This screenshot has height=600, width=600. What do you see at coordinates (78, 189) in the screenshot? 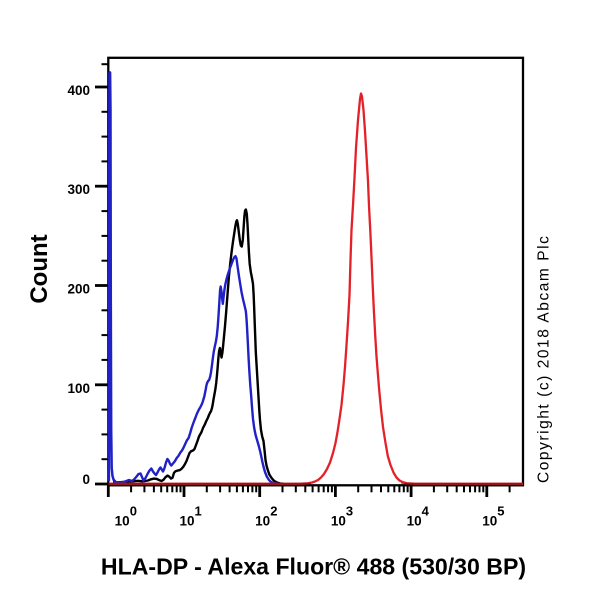
I see `svg-text: 300` at bounding box center [78, 189].